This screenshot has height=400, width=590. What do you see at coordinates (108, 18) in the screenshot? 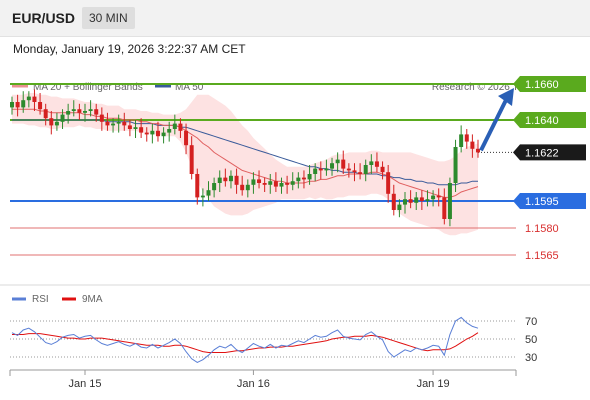
I see `timeframe-button: 30 MIN` at bounding box center [108, 18].